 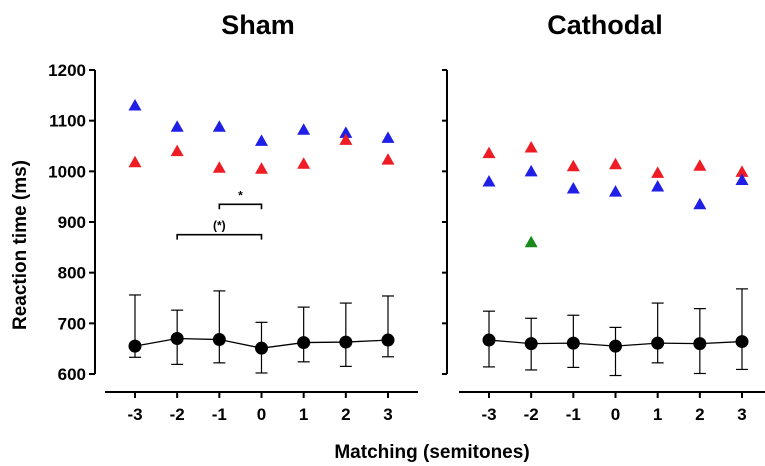 I want to click on cathodal-x-tick-label: -3, so click(x=488, y=414).